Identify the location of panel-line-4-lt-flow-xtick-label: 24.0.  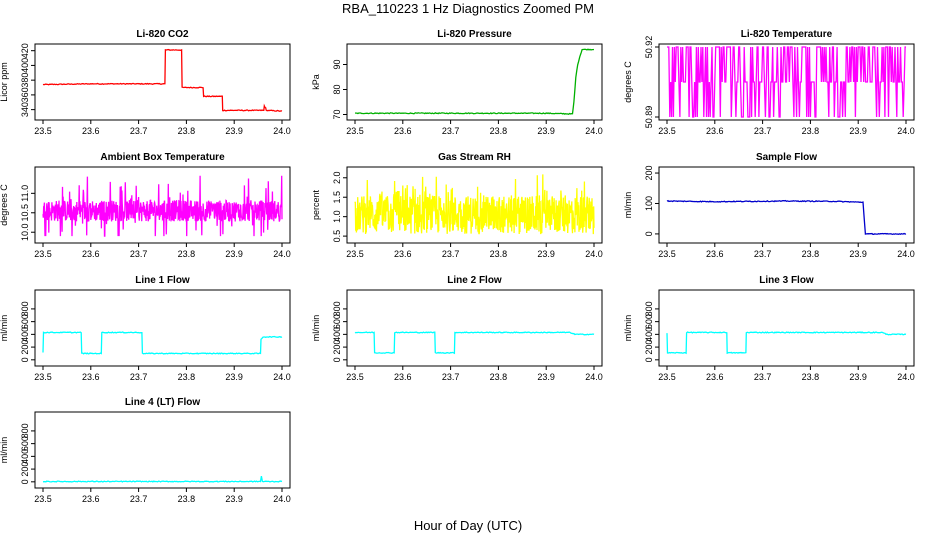
(282, 499).